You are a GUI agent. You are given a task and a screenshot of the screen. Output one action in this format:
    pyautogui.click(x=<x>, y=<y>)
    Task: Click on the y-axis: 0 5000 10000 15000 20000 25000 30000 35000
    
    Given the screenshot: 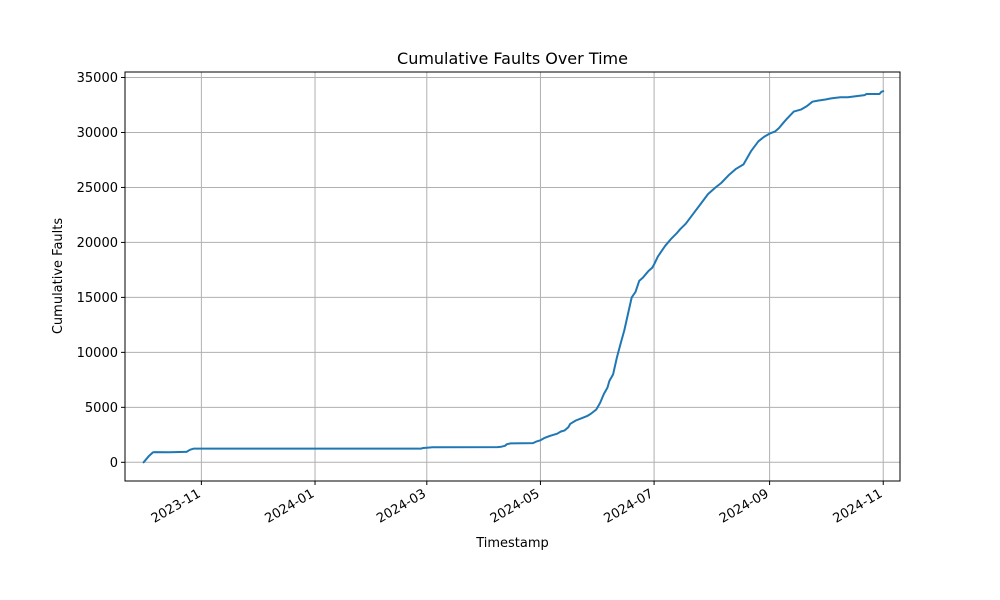 What is the action you would take?
    pyautogui.click(x=101, y=271)
    